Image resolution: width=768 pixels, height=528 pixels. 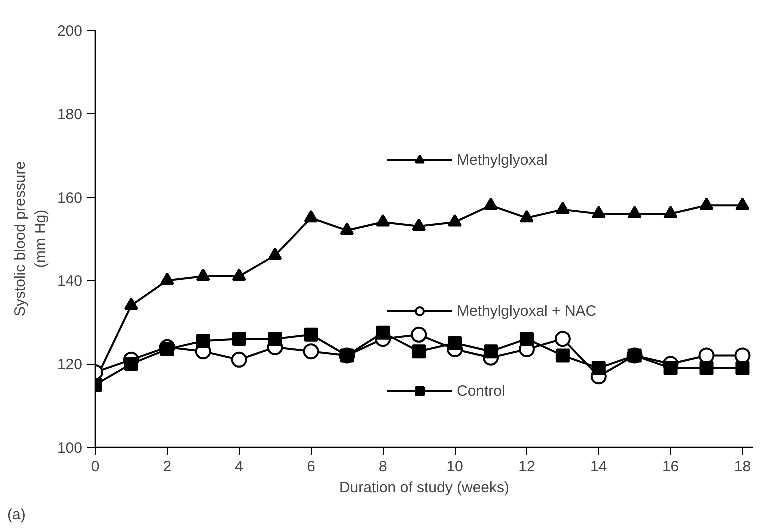 What do you see at coordinates (455, 467) in the screenshot?
I see `x-tick-label: 10` at bounding box center [455, 467].